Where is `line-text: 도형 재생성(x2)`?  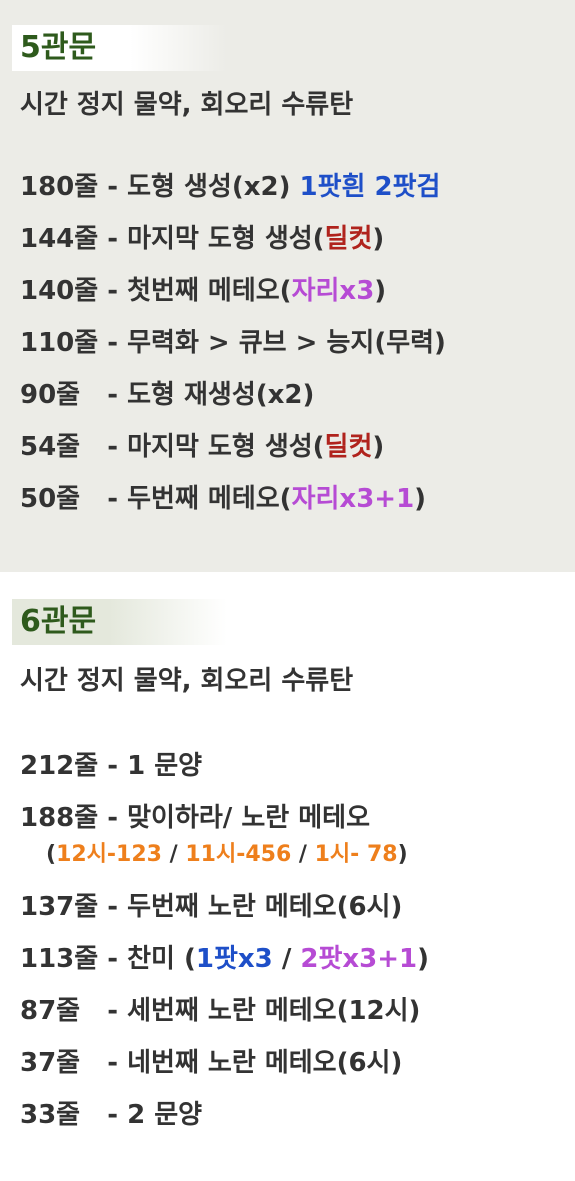 line-text: 도형 재생성(x2) is located at coordinates (221, 395).